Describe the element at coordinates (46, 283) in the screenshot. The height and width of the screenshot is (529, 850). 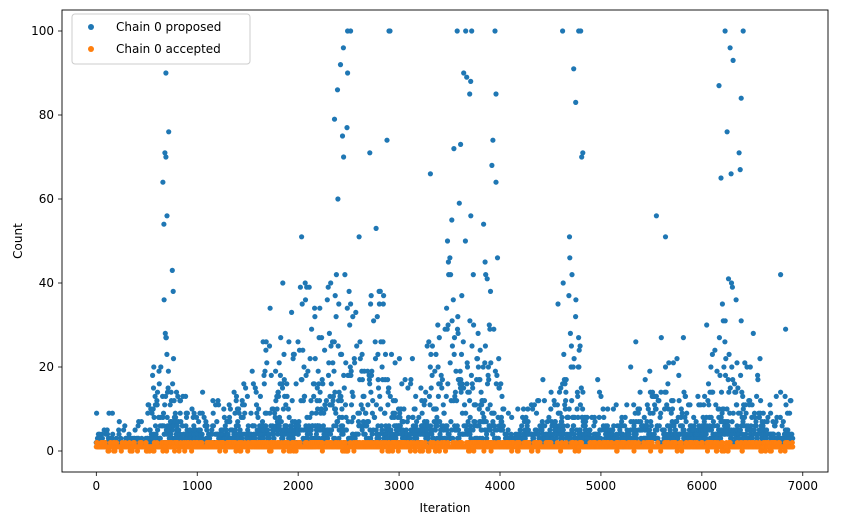
I see `y-tick-label: 40` at that location.